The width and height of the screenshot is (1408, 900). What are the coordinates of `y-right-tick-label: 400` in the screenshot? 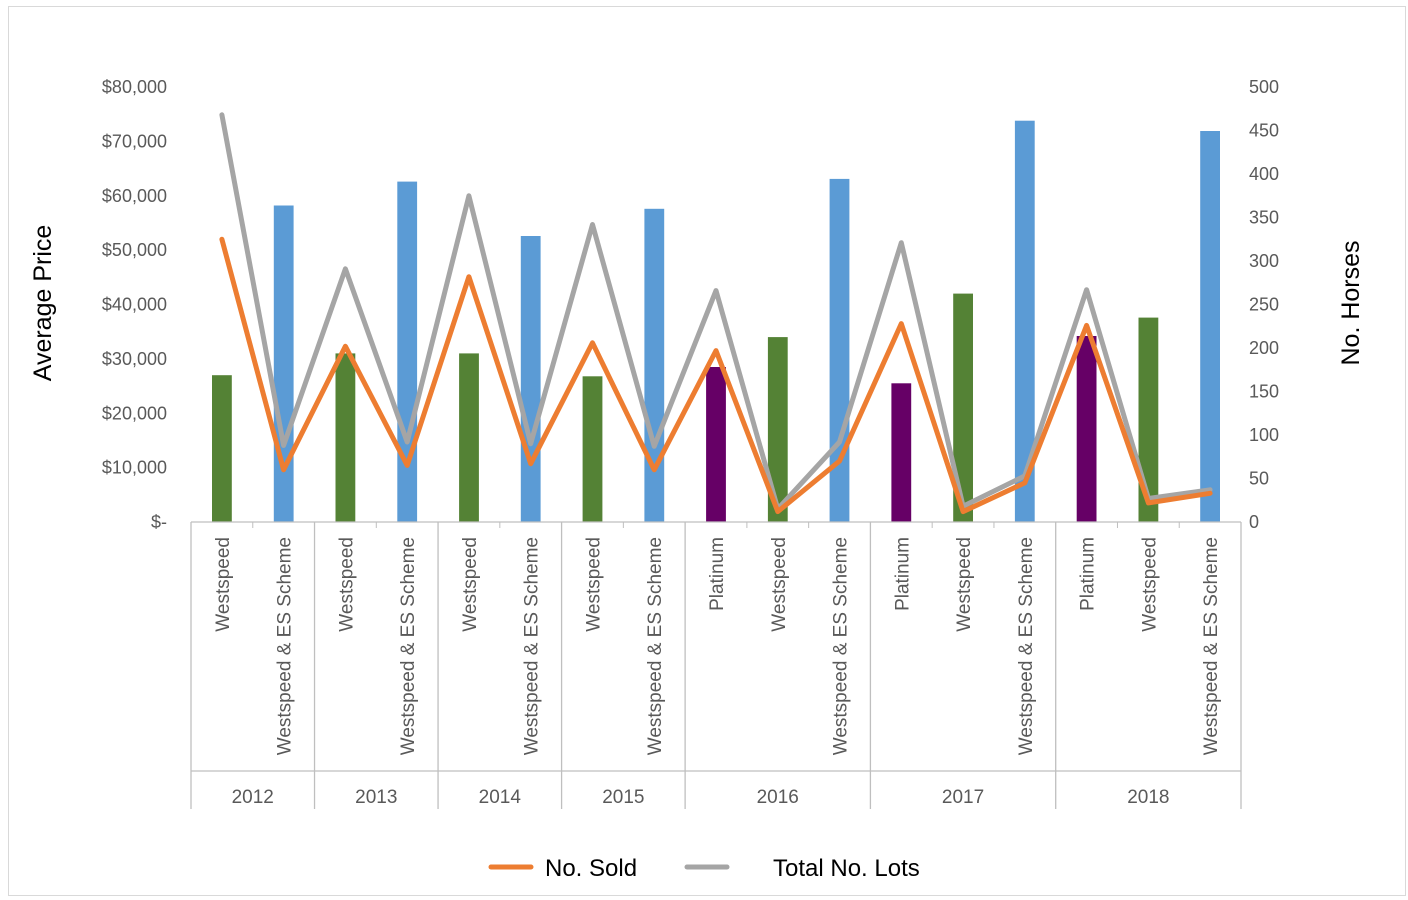 It's located at (1264, 174).